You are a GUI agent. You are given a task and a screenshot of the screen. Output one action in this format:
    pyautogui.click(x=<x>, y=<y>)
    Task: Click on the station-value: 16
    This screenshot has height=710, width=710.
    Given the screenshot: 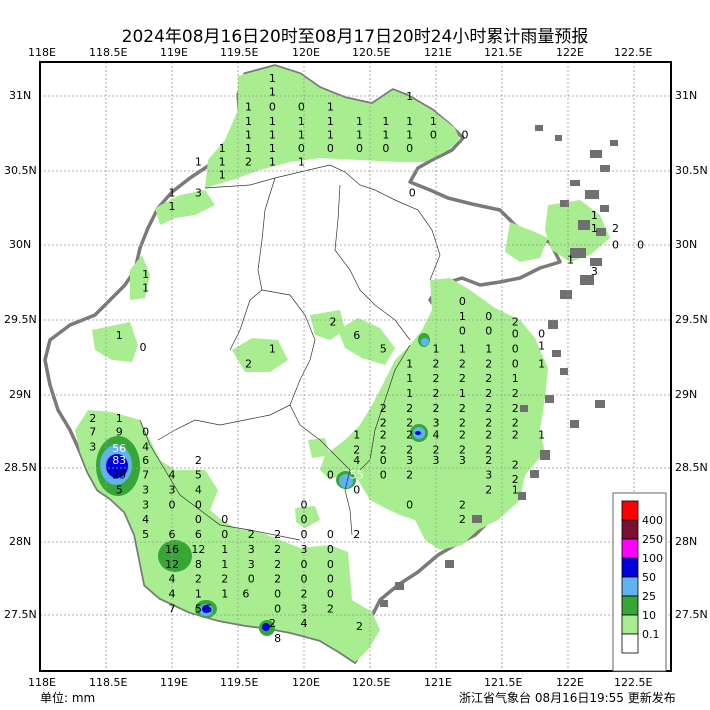 What is the action you would take?
    pyautogui.click(x=172, y=549)
    